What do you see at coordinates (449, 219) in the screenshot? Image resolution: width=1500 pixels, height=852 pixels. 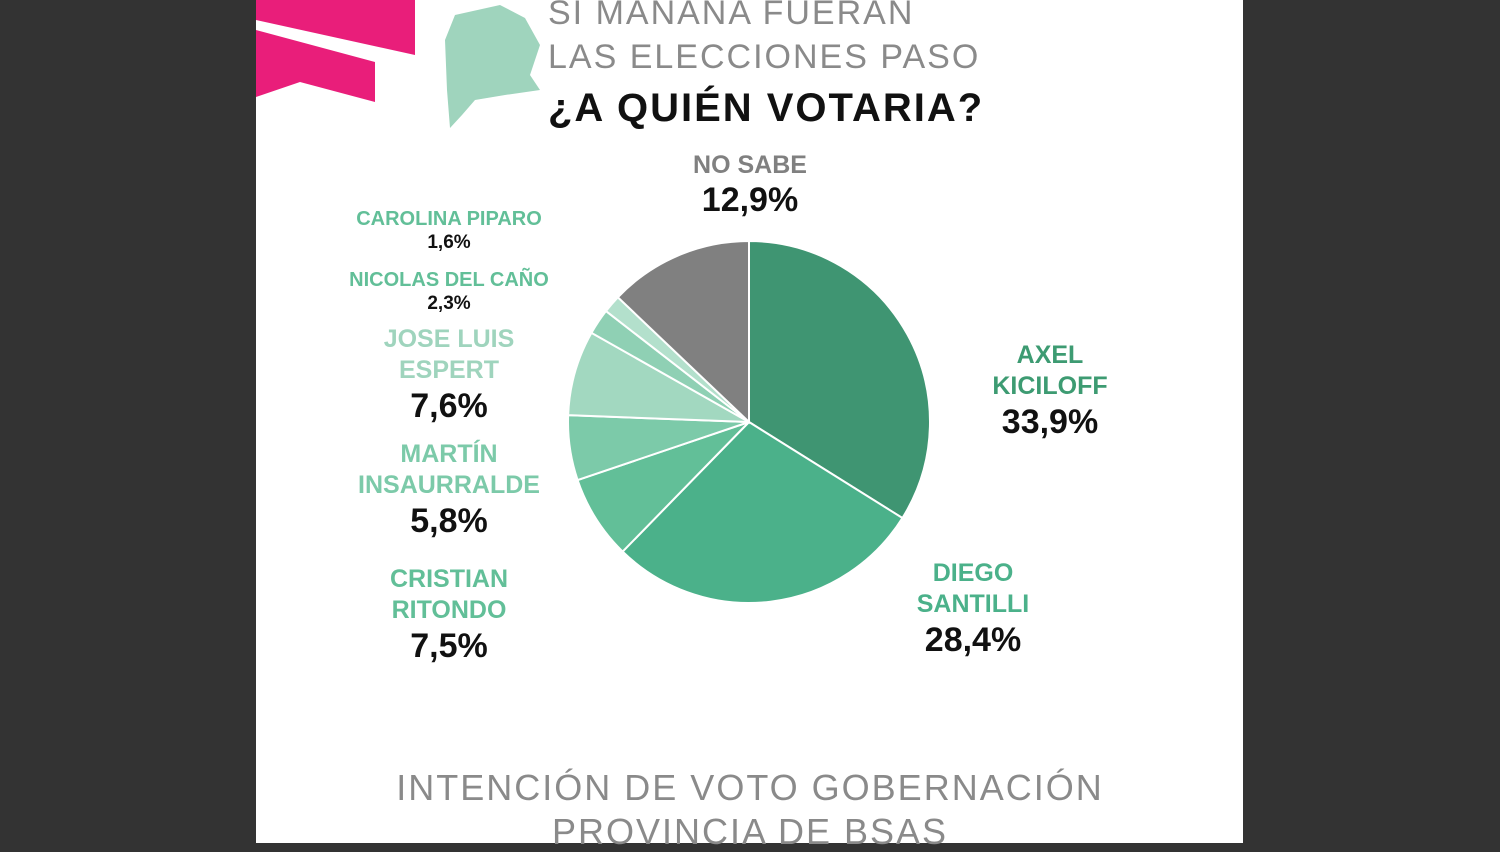 I see `category-label: CAROLINA PIPARO` at bounding box center [449, 219].